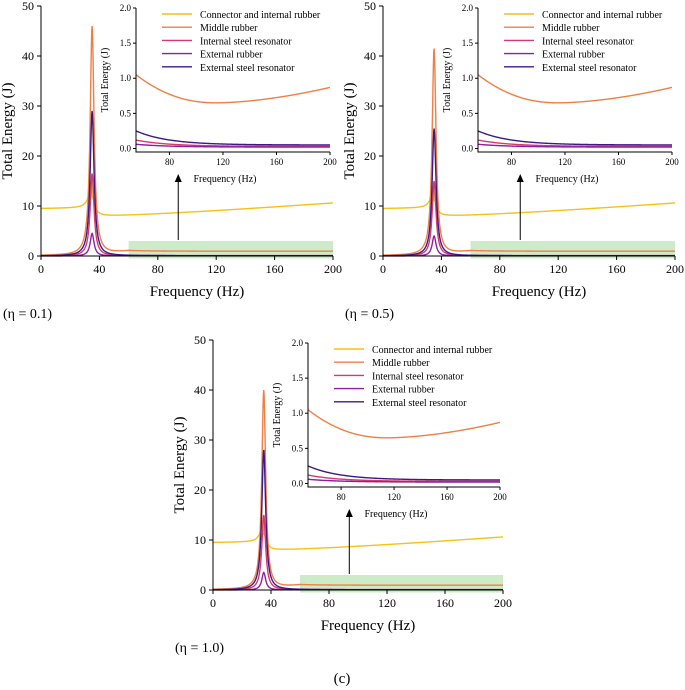 This screenshot has width=685, height=690. What do you see at coordinates (602, 15) in the screenshot?
I see `legend-entry: Connector and internal rubber` at bounding box center [602, 15].